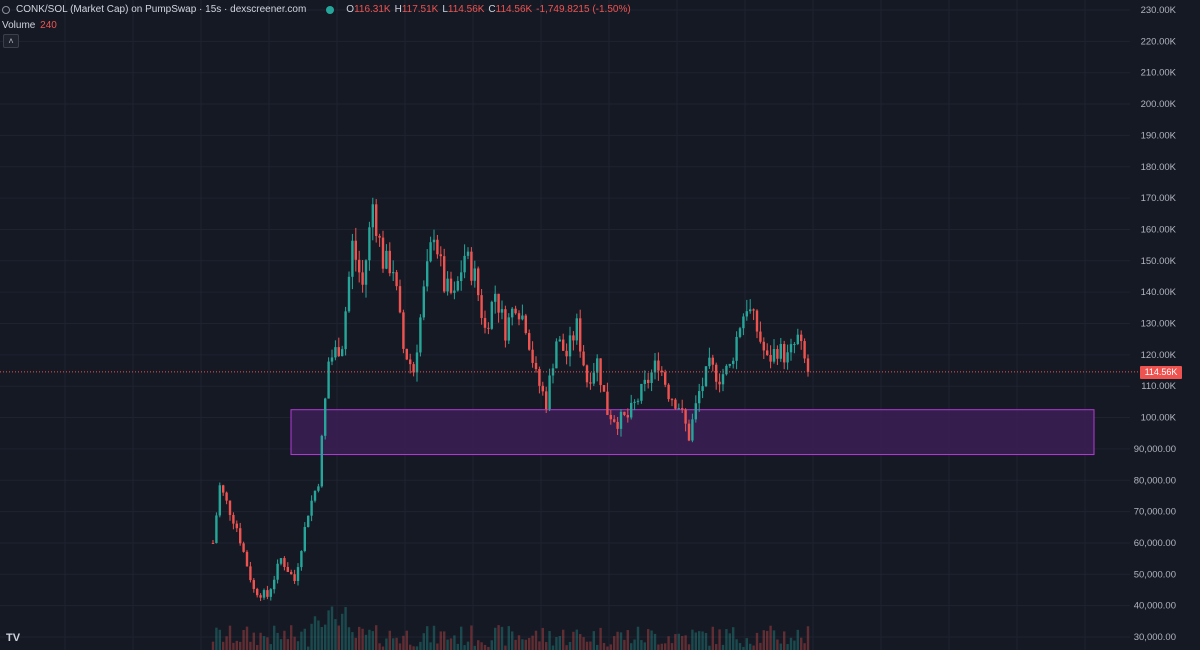 The width and height of the screenshot is (1200, 650). What do you see at coordinates (330, 9) in the screenshot?
I see `market-status-icon` at bounding box center [330, 9].